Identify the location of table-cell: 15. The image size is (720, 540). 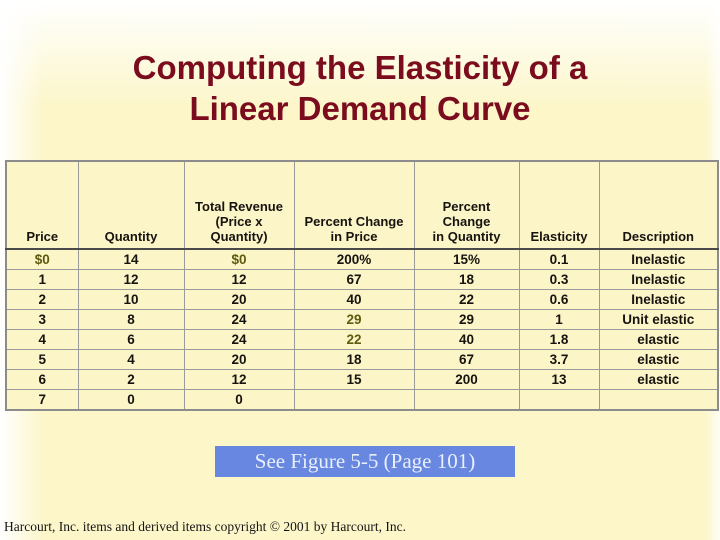
(354, 379).